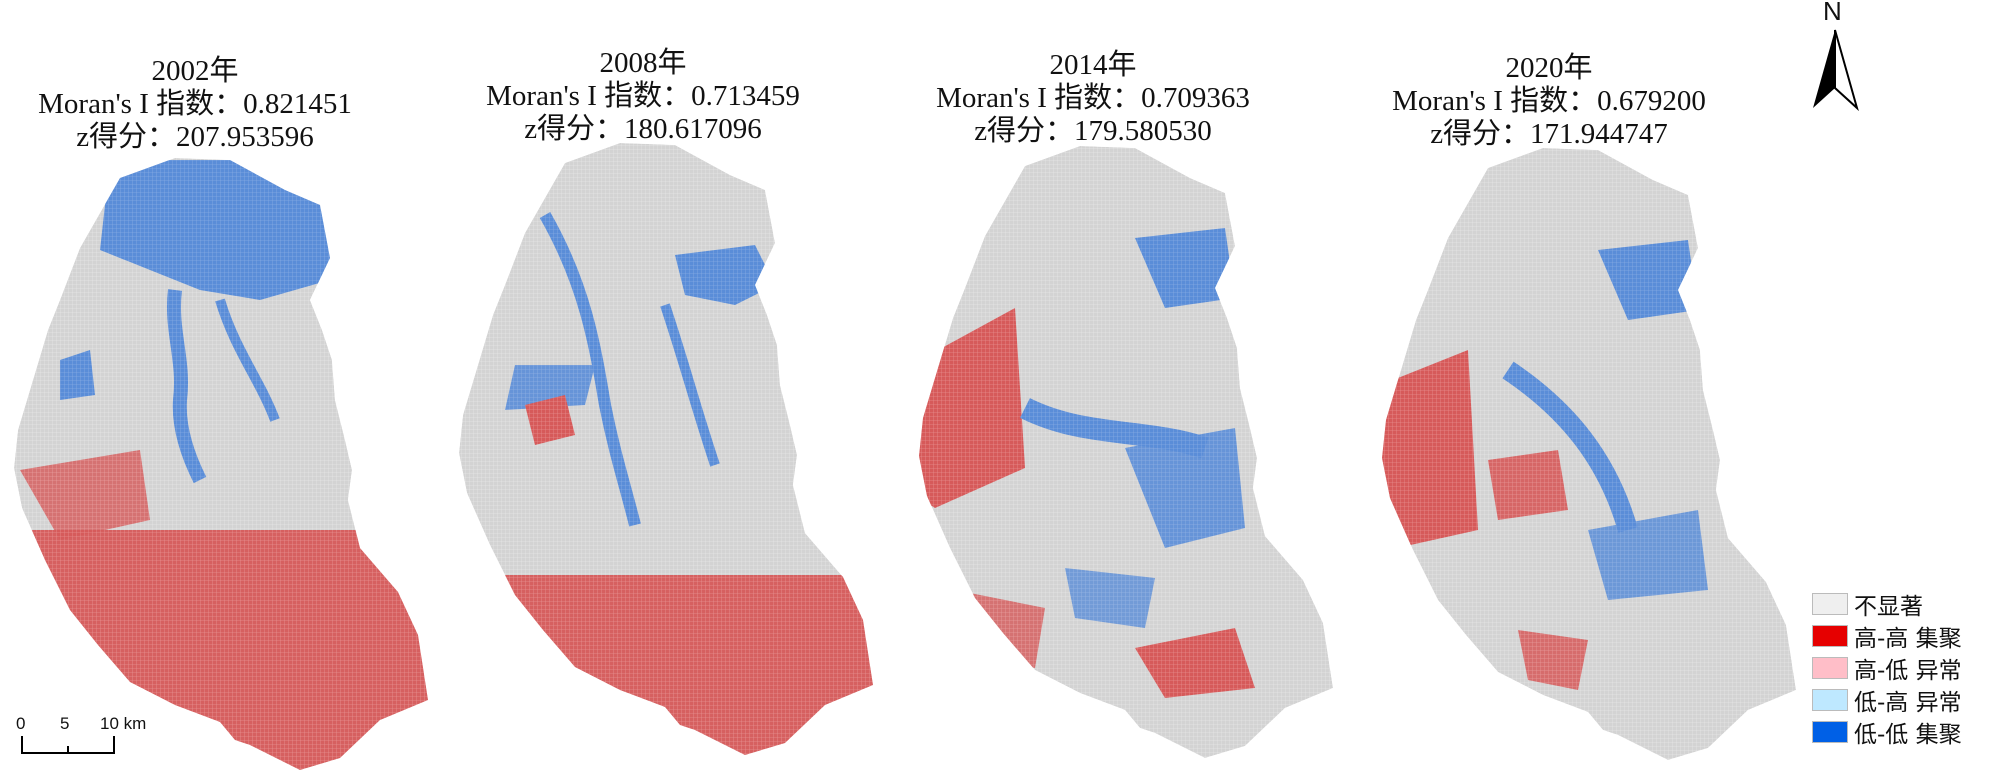  I want to click on legend-item-not-significant: 不显著, so click(1887, 604).